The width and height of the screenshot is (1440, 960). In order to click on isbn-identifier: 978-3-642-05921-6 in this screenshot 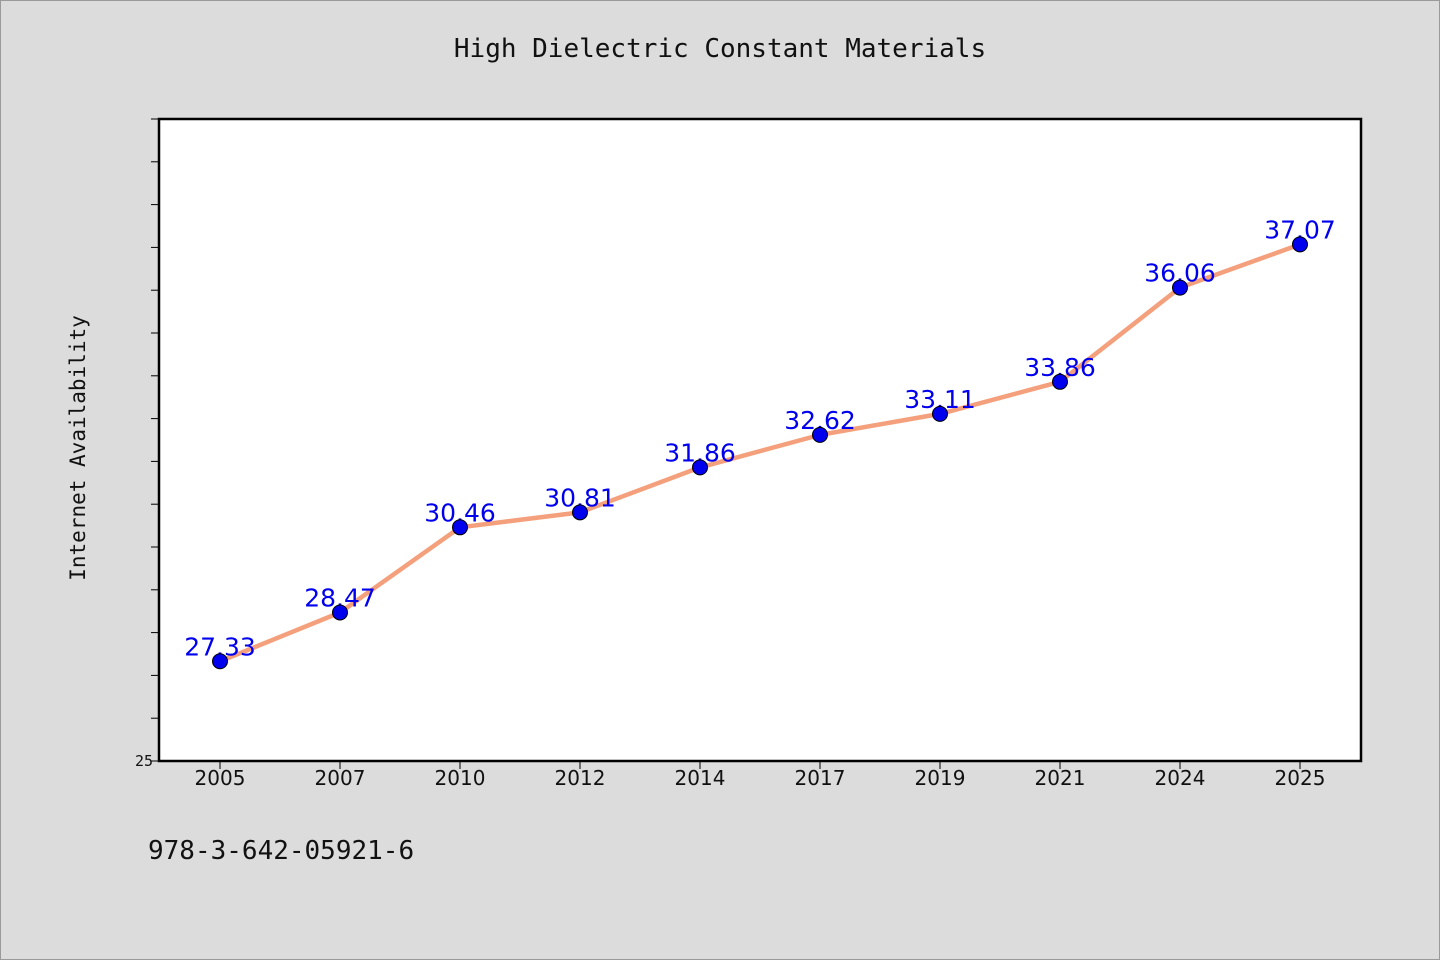, I will do `click(281, 851)`.